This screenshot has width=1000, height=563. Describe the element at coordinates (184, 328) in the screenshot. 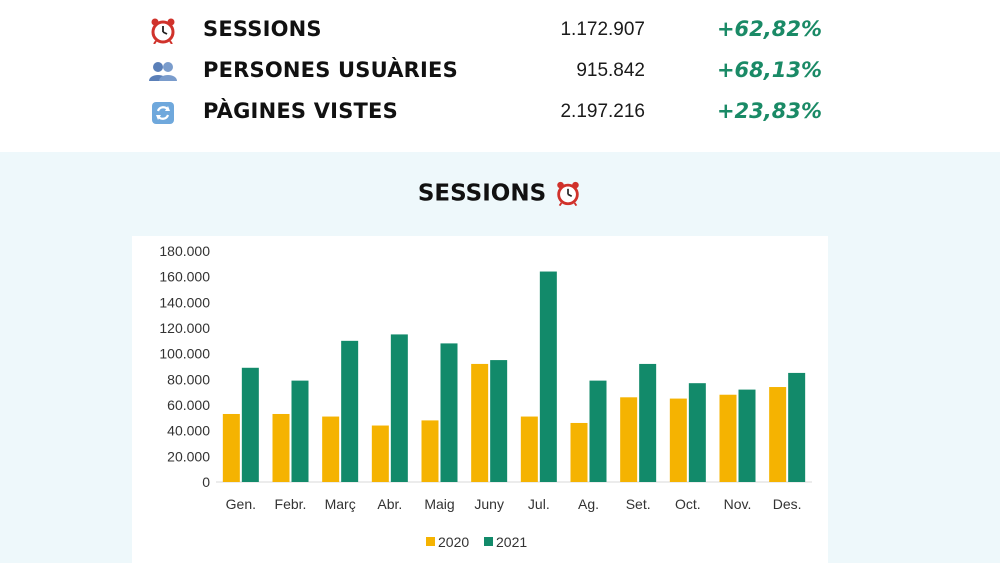

I see `y-tick-label: 120.000` at that location.